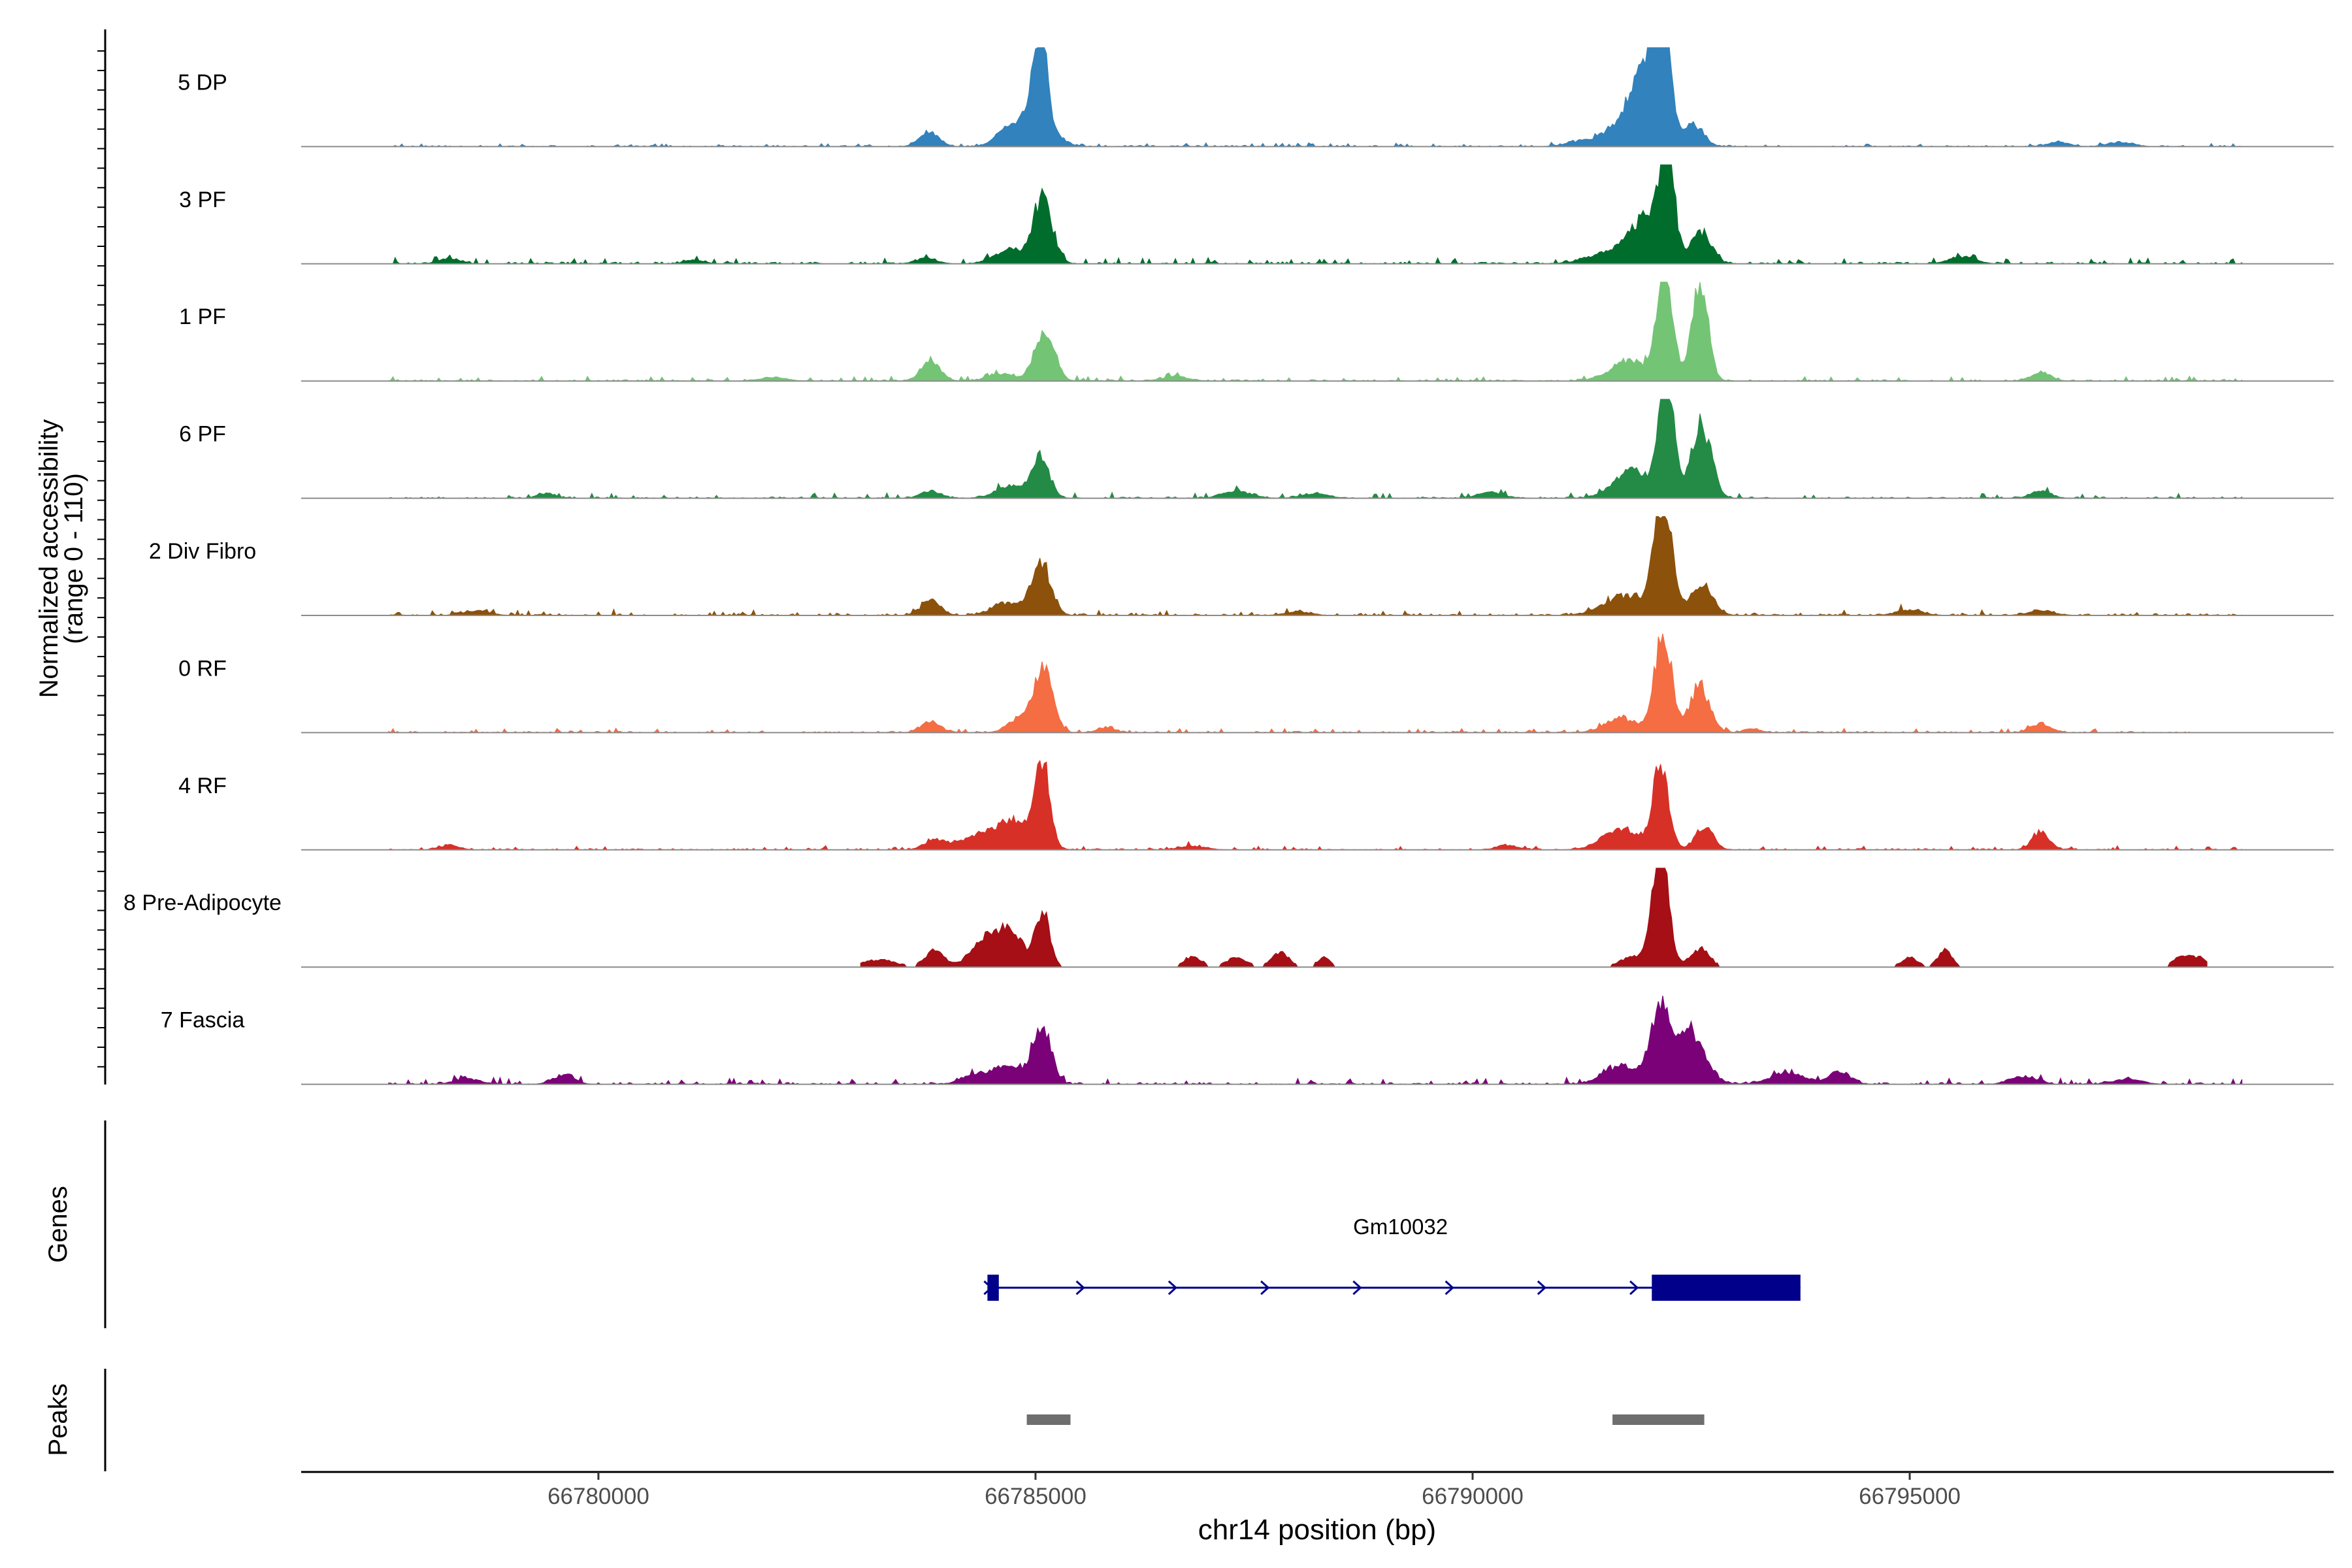 This screenshot has height=1568, width=2352. I want to click on track-4-rf: 4 RF, so click(1256, 805).